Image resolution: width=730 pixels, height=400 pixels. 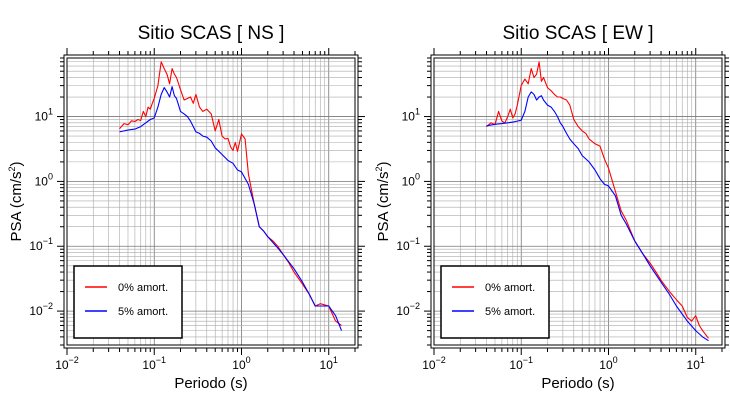 What do you see at coordinates (211, 33) in the screenshot?
I see `chart-title: Sitio SCAS [ NS ]` at bounding box center [211, 33].